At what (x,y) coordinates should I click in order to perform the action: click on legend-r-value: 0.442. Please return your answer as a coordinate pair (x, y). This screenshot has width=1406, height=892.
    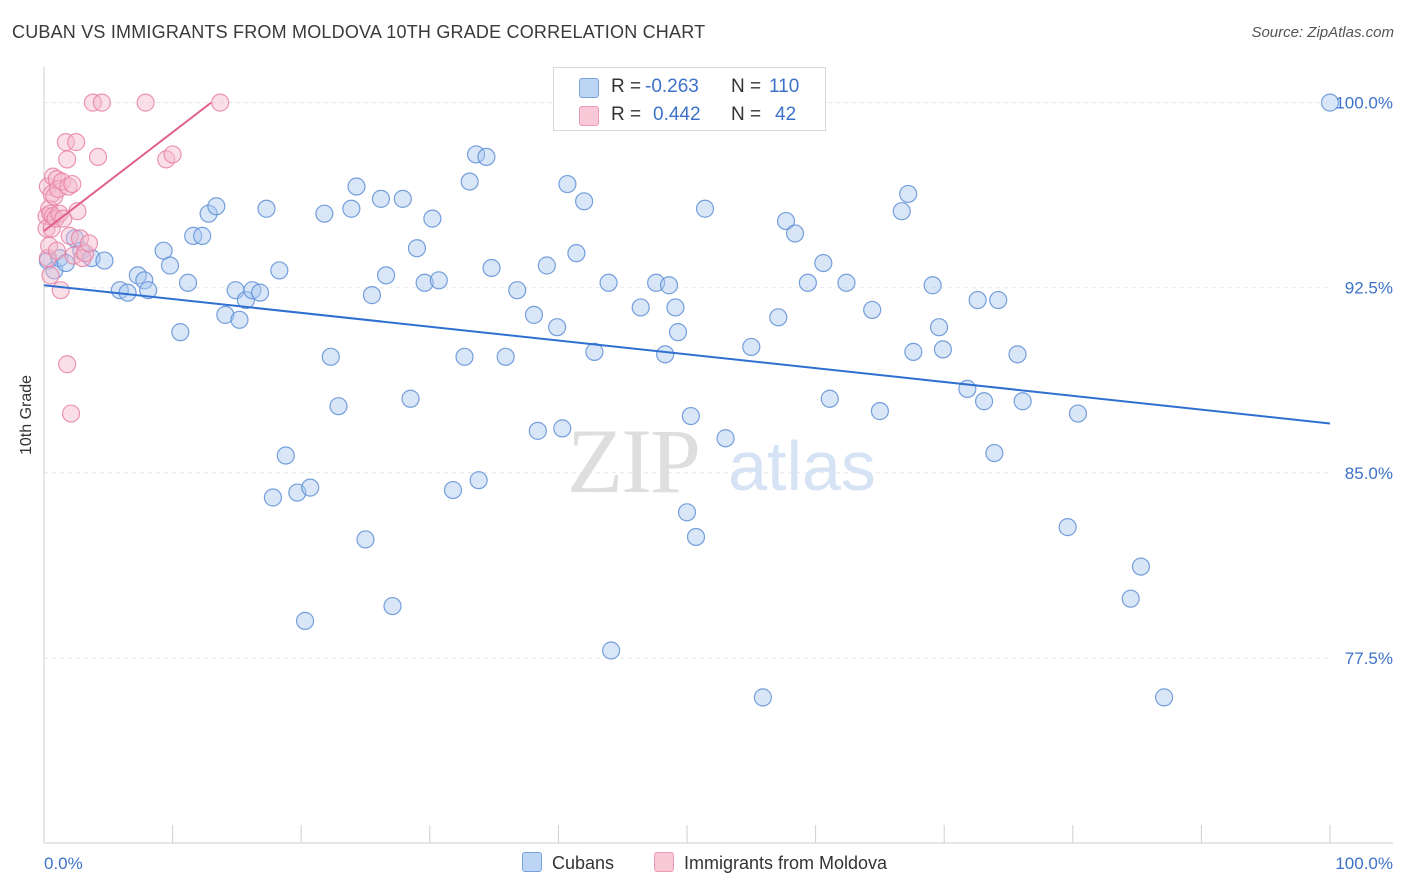
    Looking at the image, I should click on (677, 114).